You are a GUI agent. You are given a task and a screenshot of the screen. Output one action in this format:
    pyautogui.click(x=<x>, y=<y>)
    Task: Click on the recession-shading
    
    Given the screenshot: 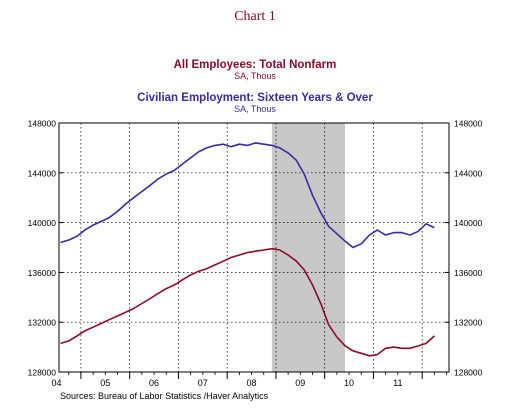 What is the action you would take?
    pyautogui.click(x=308, y=247)
    